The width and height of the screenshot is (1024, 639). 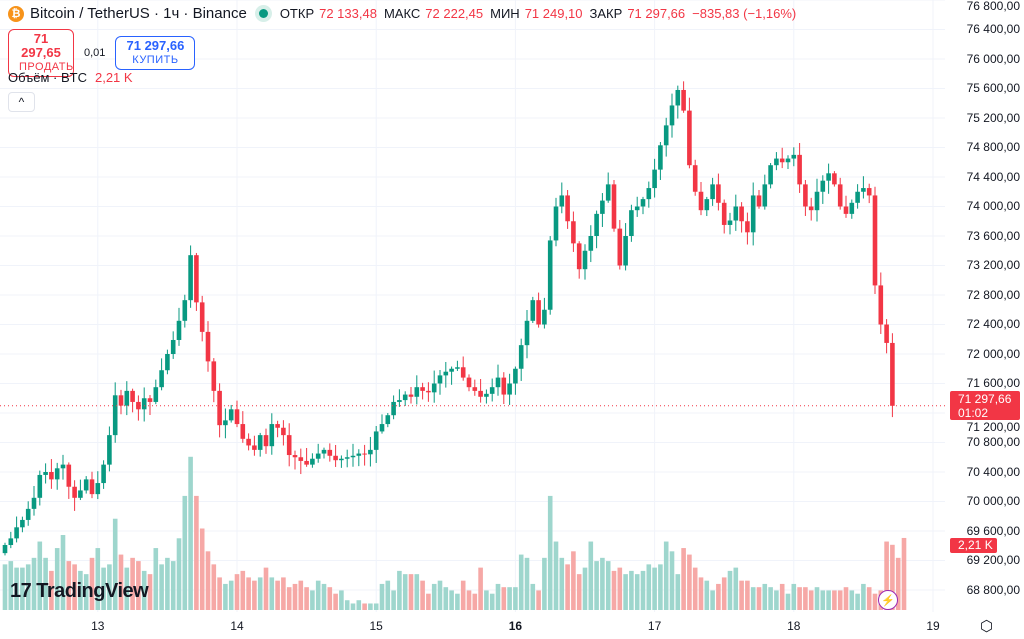 What do you see at coordinates (888, 600) in the screenshot?
I see `lightning-icon: ⚡` at bounding box center [888, 600].